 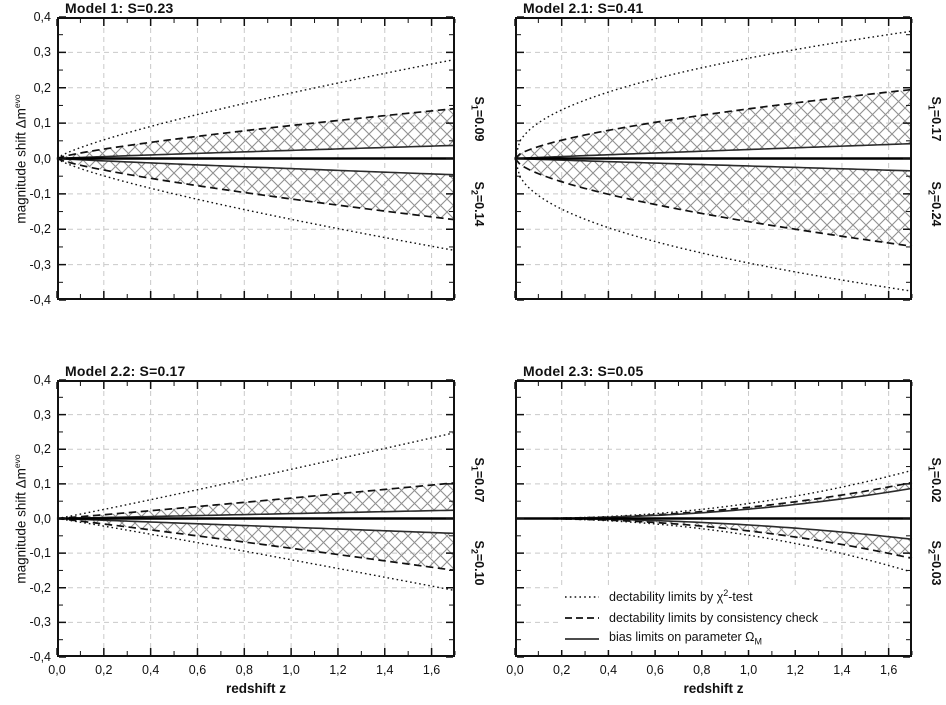 I want to click on panel-title: Model 2.1: S=0.41, so click(x=583, y=8).